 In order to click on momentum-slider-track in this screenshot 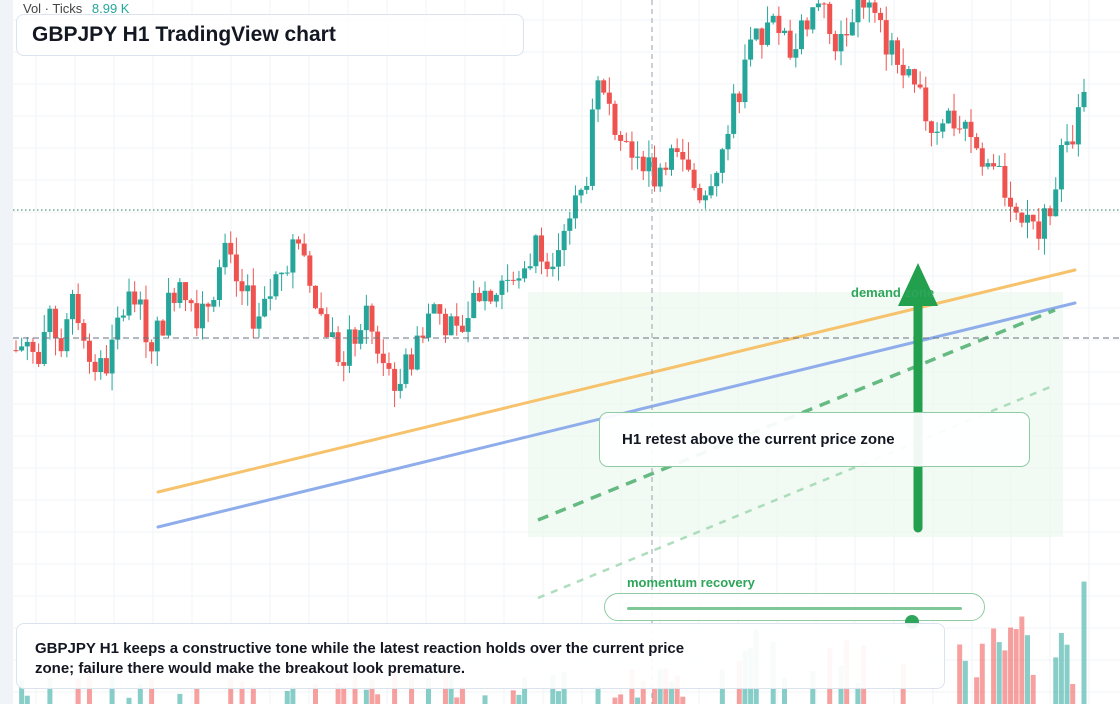, I will do `click(794, 618)`.